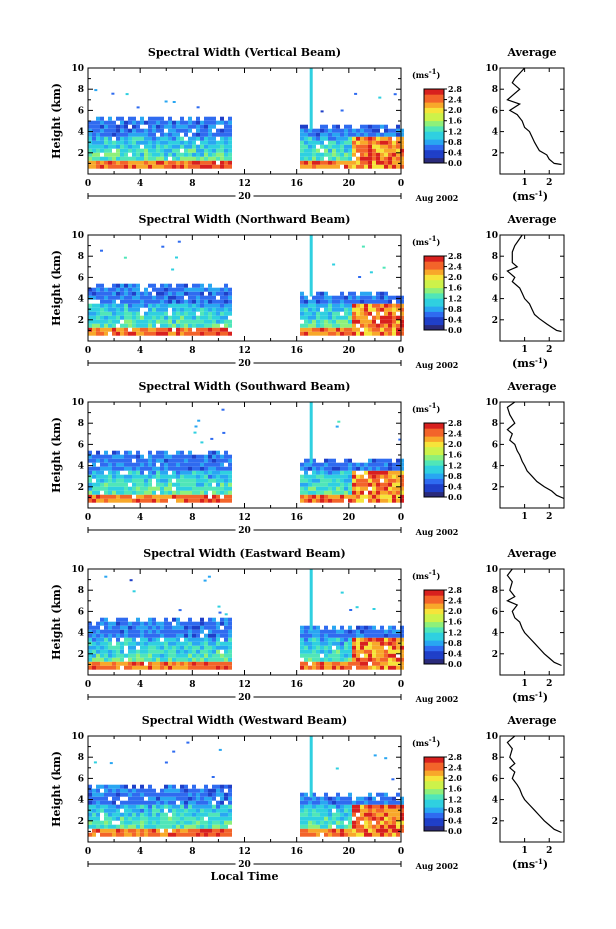 This screenshot has height=929, width=616. I want to click on average-x-label-close: ), so click(545, 697).